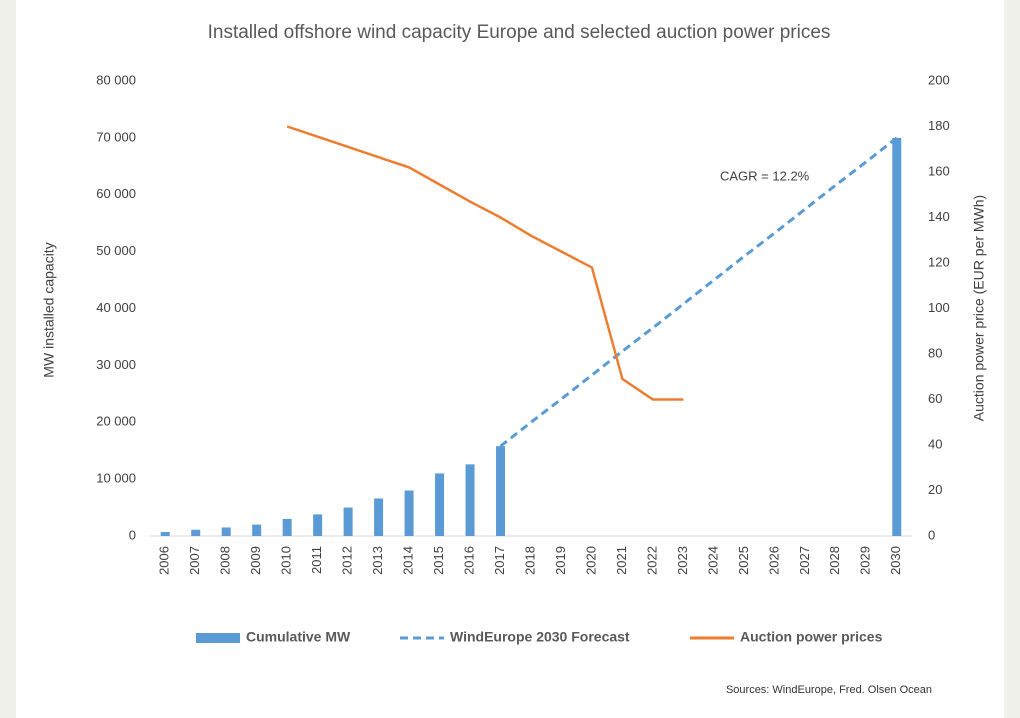 The width and height of the screenshot is (1020, 718). I want to click on source: Sources: WindEurope, Fred. Olsen Ocean, so click(829, 690).